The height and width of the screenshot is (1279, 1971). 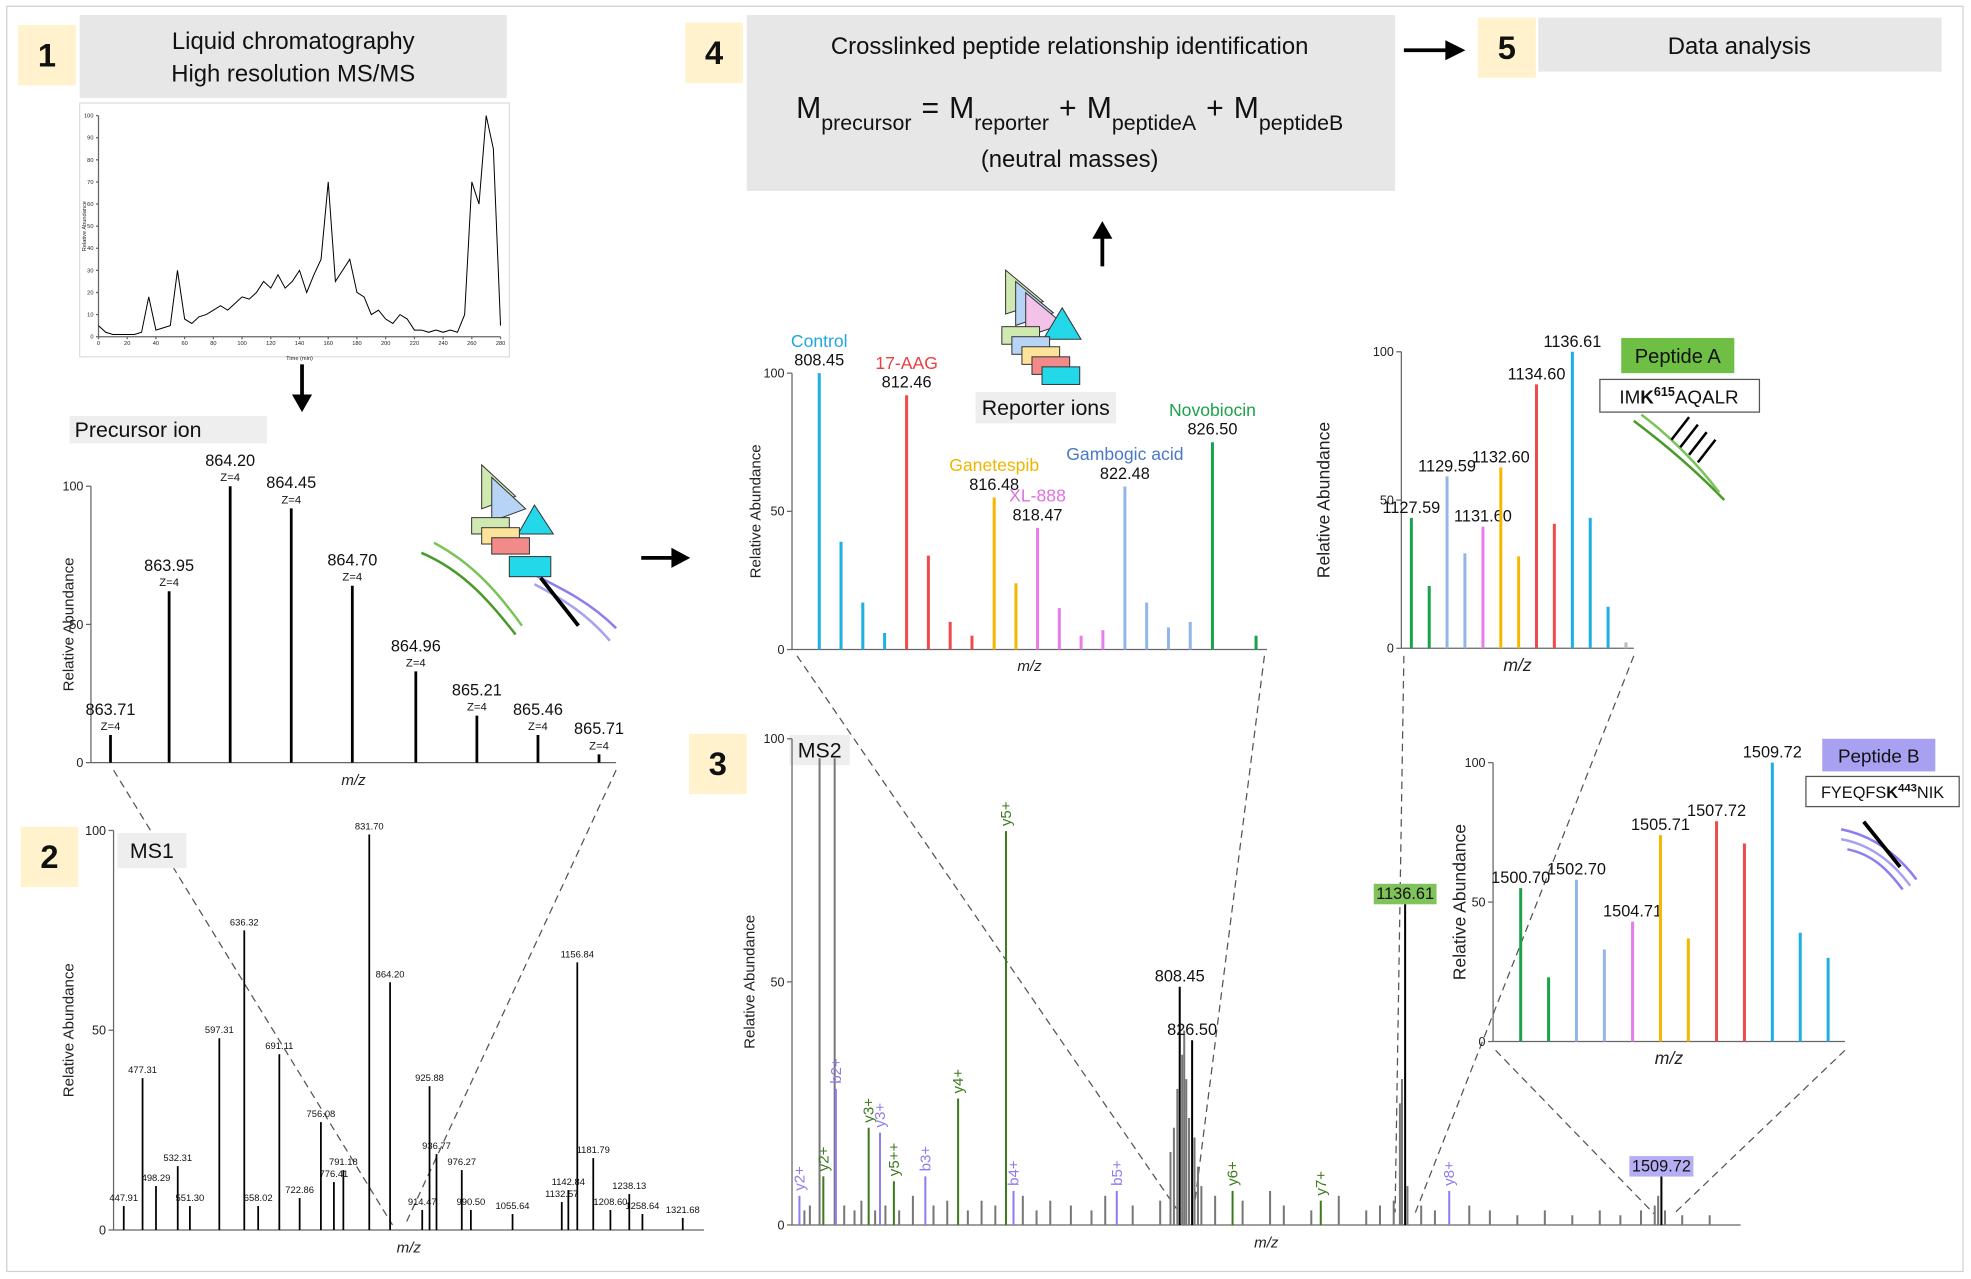 I want to click on x-tick-label: 40, so click(x=156, y=344).